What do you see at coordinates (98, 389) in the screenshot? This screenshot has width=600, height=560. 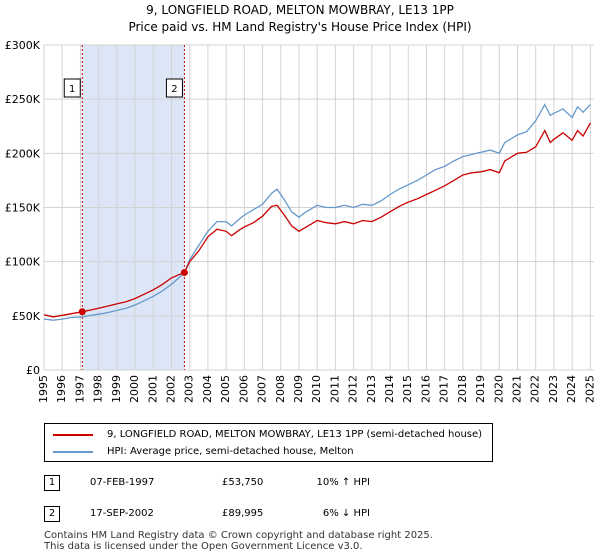 I see `x-tick-label: 1998` at bounding box center [98, 389].